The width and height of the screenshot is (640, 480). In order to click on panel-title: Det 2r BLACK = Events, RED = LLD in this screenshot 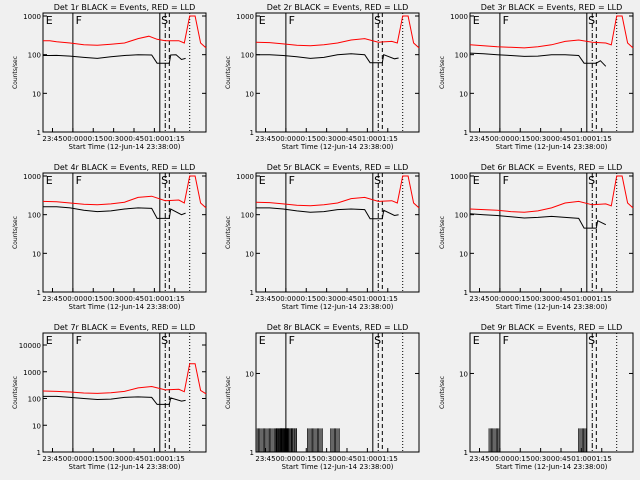, I will do `click(338, 7)`.